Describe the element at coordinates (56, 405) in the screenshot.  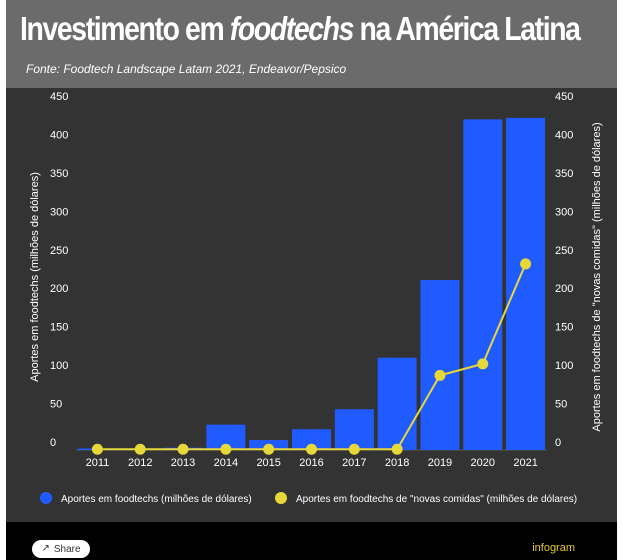
I see `y-tick-left-50: 50` at that location.